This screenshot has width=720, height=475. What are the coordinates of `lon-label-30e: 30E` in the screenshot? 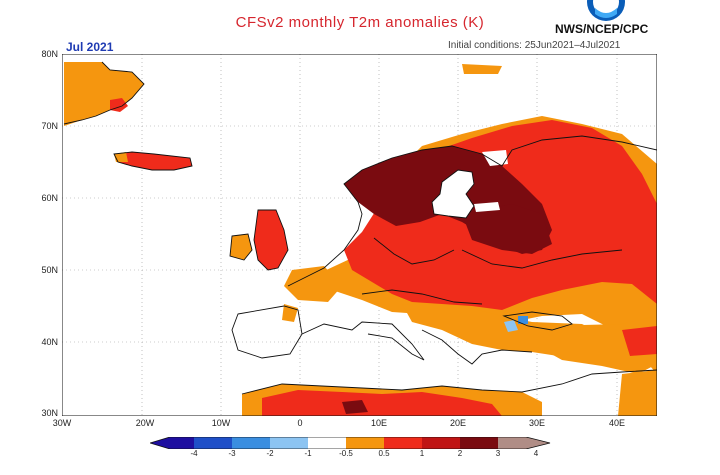 It's located at (536, 423).